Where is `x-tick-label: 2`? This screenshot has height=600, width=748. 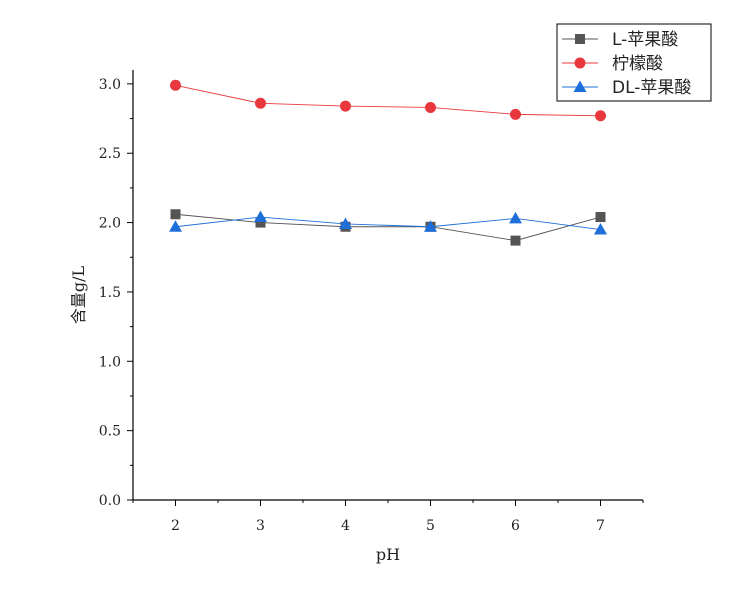
x-tick-label: 2 is located at coordinates (175, 526).